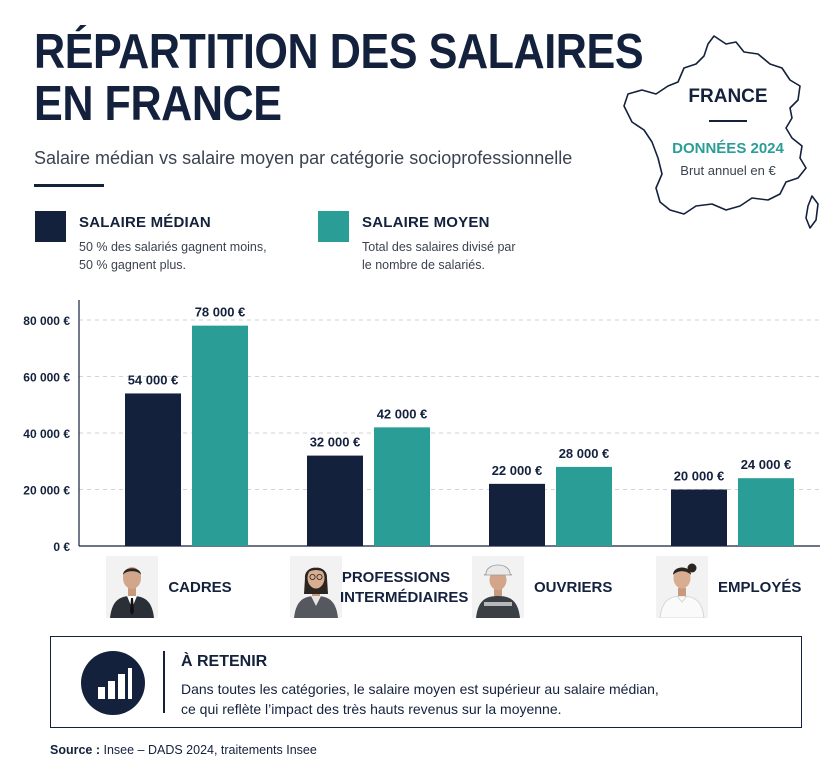 The image size is (837, 768). Describe the element at coordinates (728, 96) in the screenshot. I see `map-country-label: FRANCE` at that location.